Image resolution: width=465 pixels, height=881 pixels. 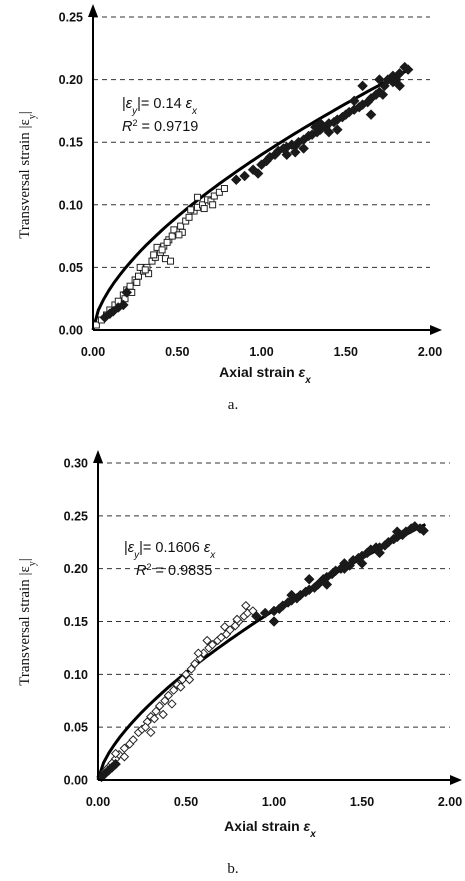 What do you see at coordinates (71, 174) in the screenshot?
I see `y-tick-labels: 0.00 0.05 0.10 0.15 0.20 0.25` at bounding box center [71, 174].